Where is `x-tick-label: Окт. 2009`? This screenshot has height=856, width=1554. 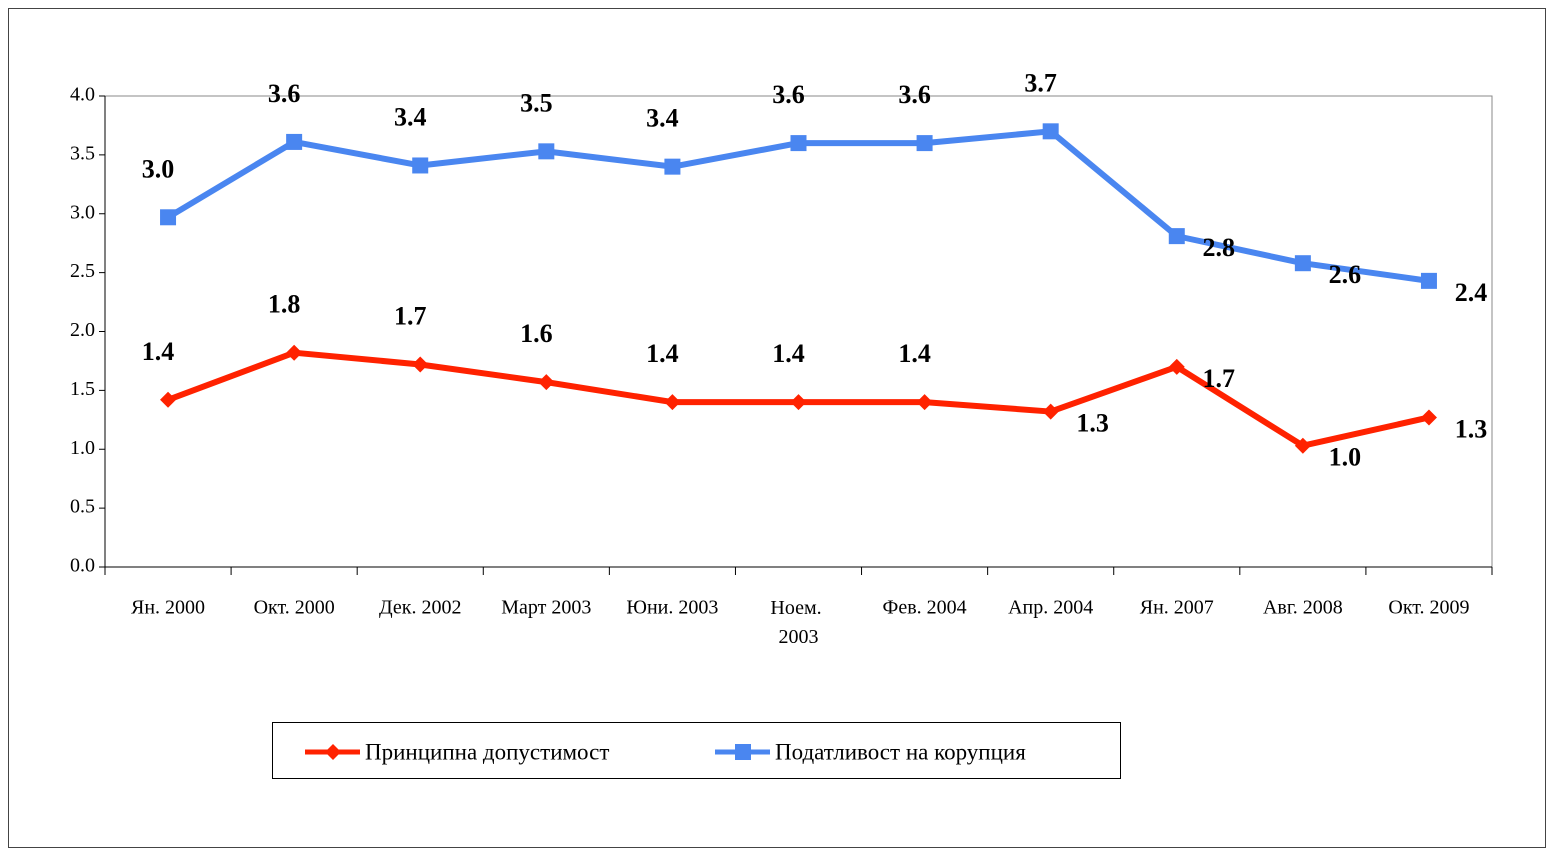 x-tick-label: Окт. 2009 is located at coordinates (1428, 608).